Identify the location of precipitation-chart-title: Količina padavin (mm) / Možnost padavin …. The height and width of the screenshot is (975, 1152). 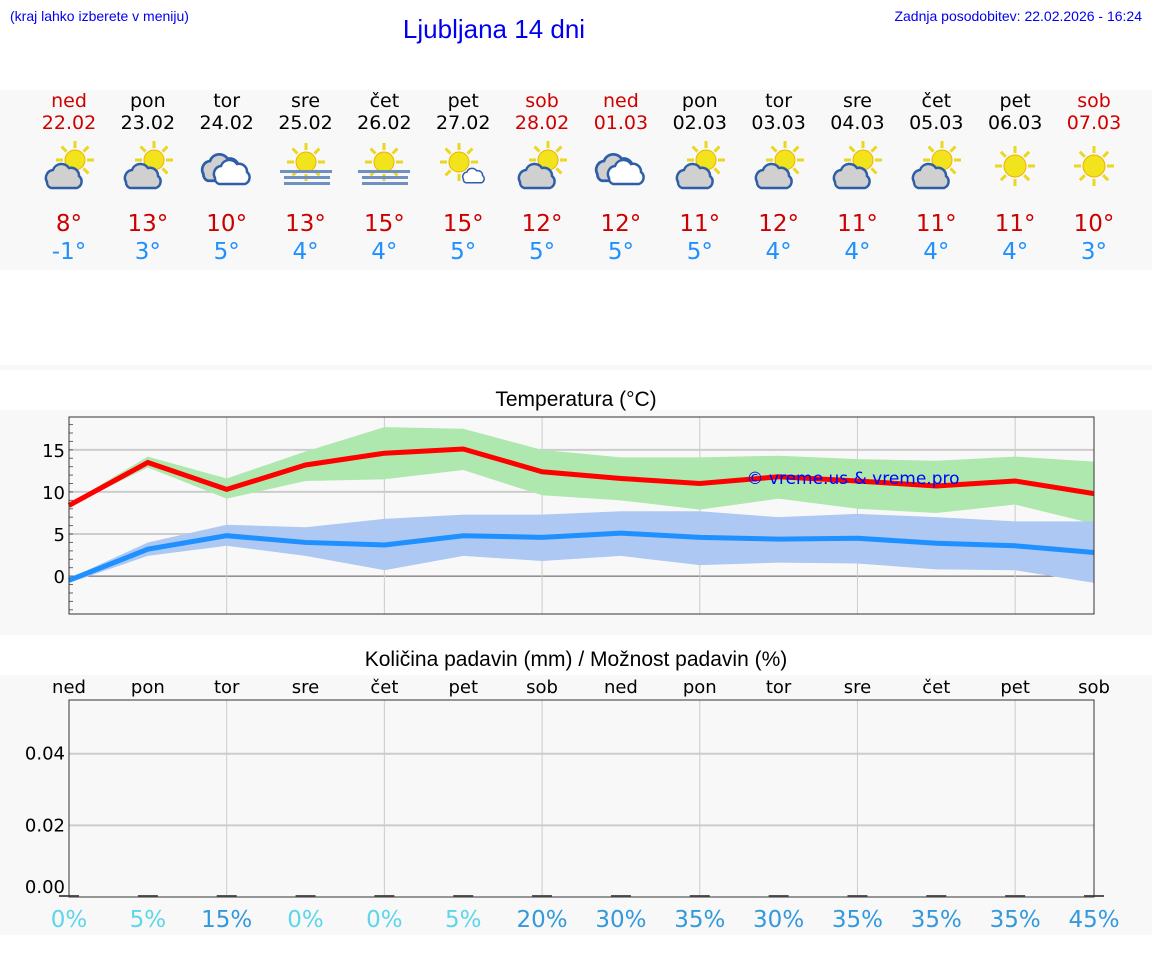
(576, 659).